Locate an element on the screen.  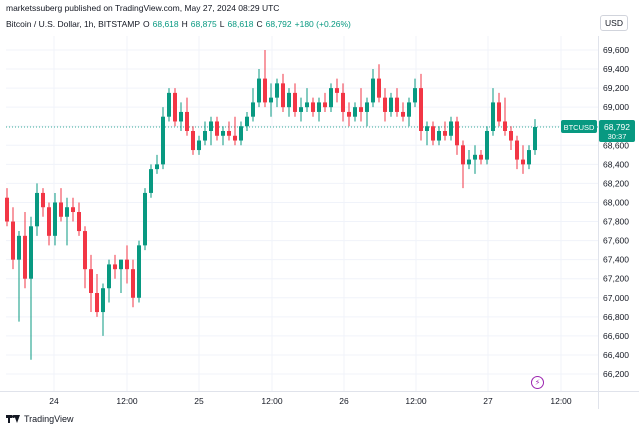
price-tag is located at coordinates (617, 130).